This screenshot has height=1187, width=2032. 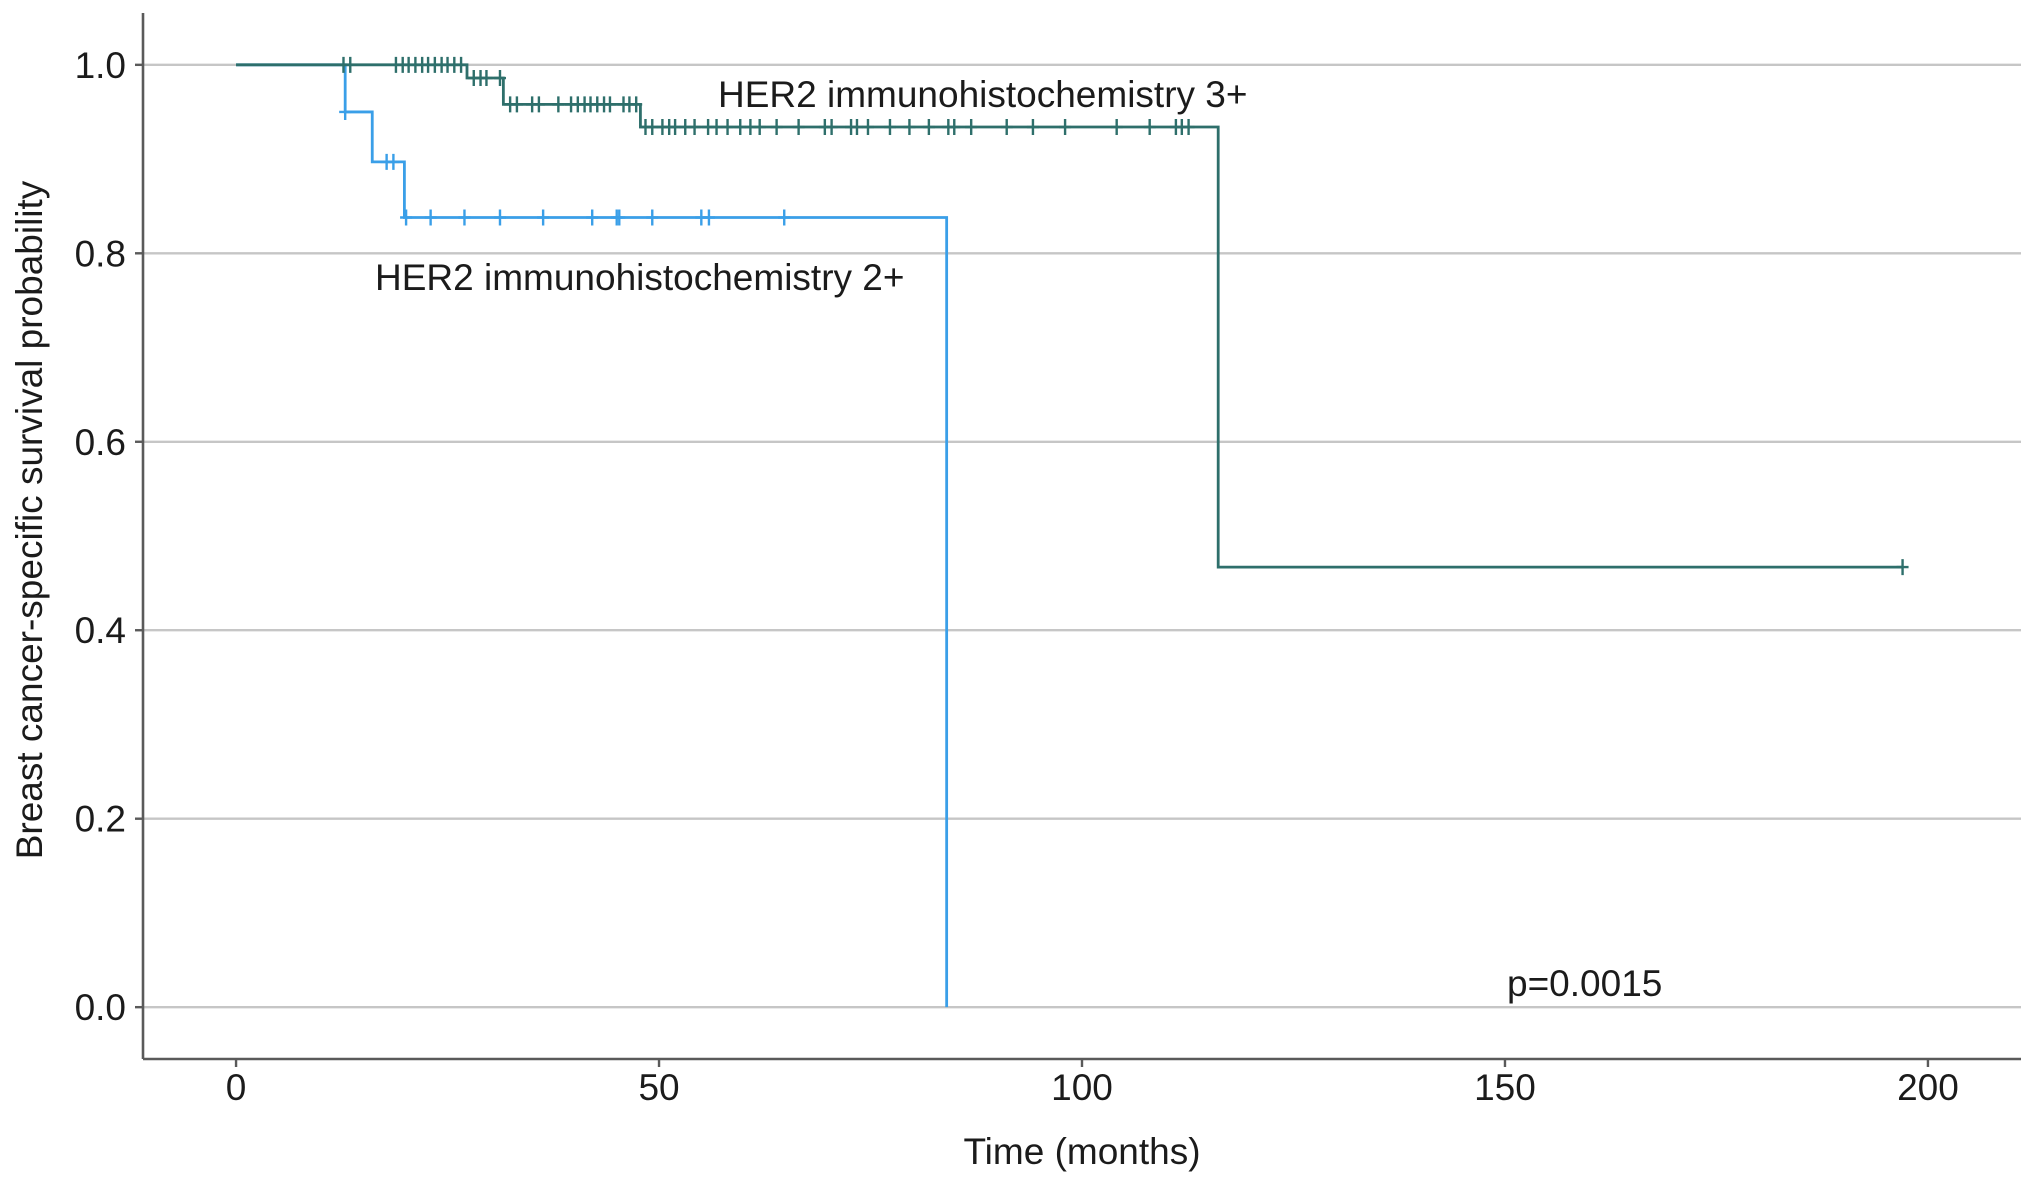 I want to click on x-tick-label-3: 150, so click(x=1505, y=1087).